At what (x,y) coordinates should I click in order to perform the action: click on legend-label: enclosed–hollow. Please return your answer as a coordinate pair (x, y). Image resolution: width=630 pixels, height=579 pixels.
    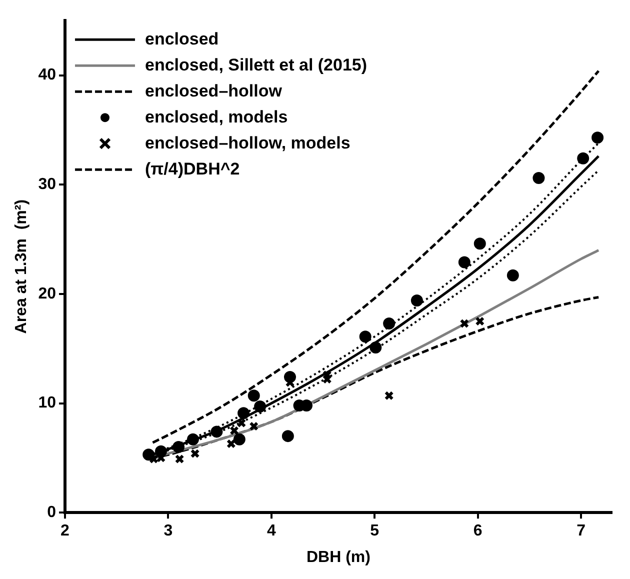
    Looking at the image, I should click on (213, 90).